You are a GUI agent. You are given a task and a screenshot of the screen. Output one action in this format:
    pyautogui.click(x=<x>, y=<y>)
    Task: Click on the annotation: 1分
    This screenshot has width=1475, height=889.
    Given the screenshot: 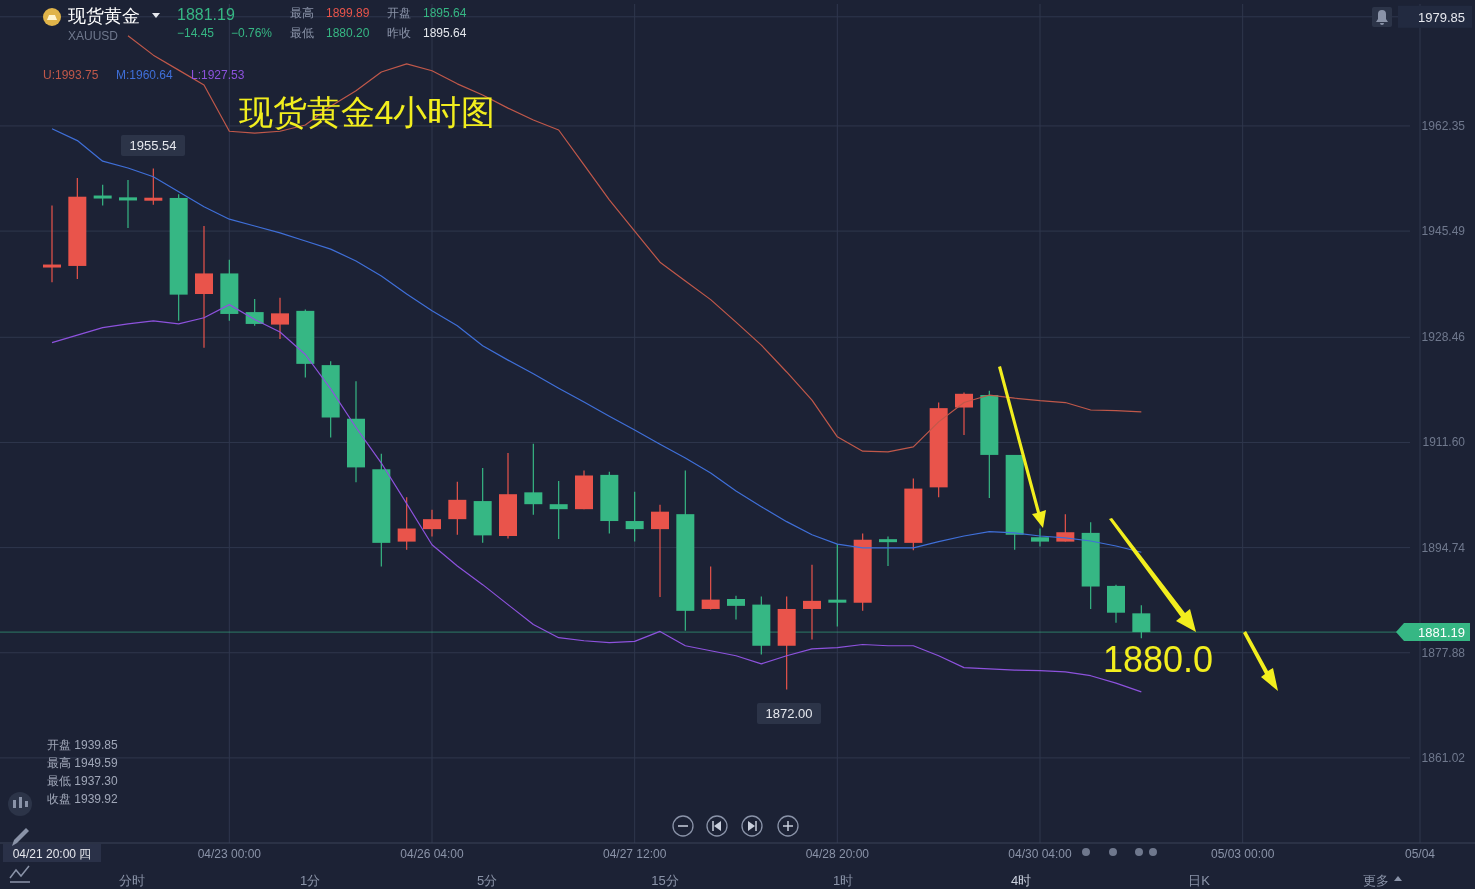 What is the action you would take?
    pyautogui.click(x=310, y=880)
    